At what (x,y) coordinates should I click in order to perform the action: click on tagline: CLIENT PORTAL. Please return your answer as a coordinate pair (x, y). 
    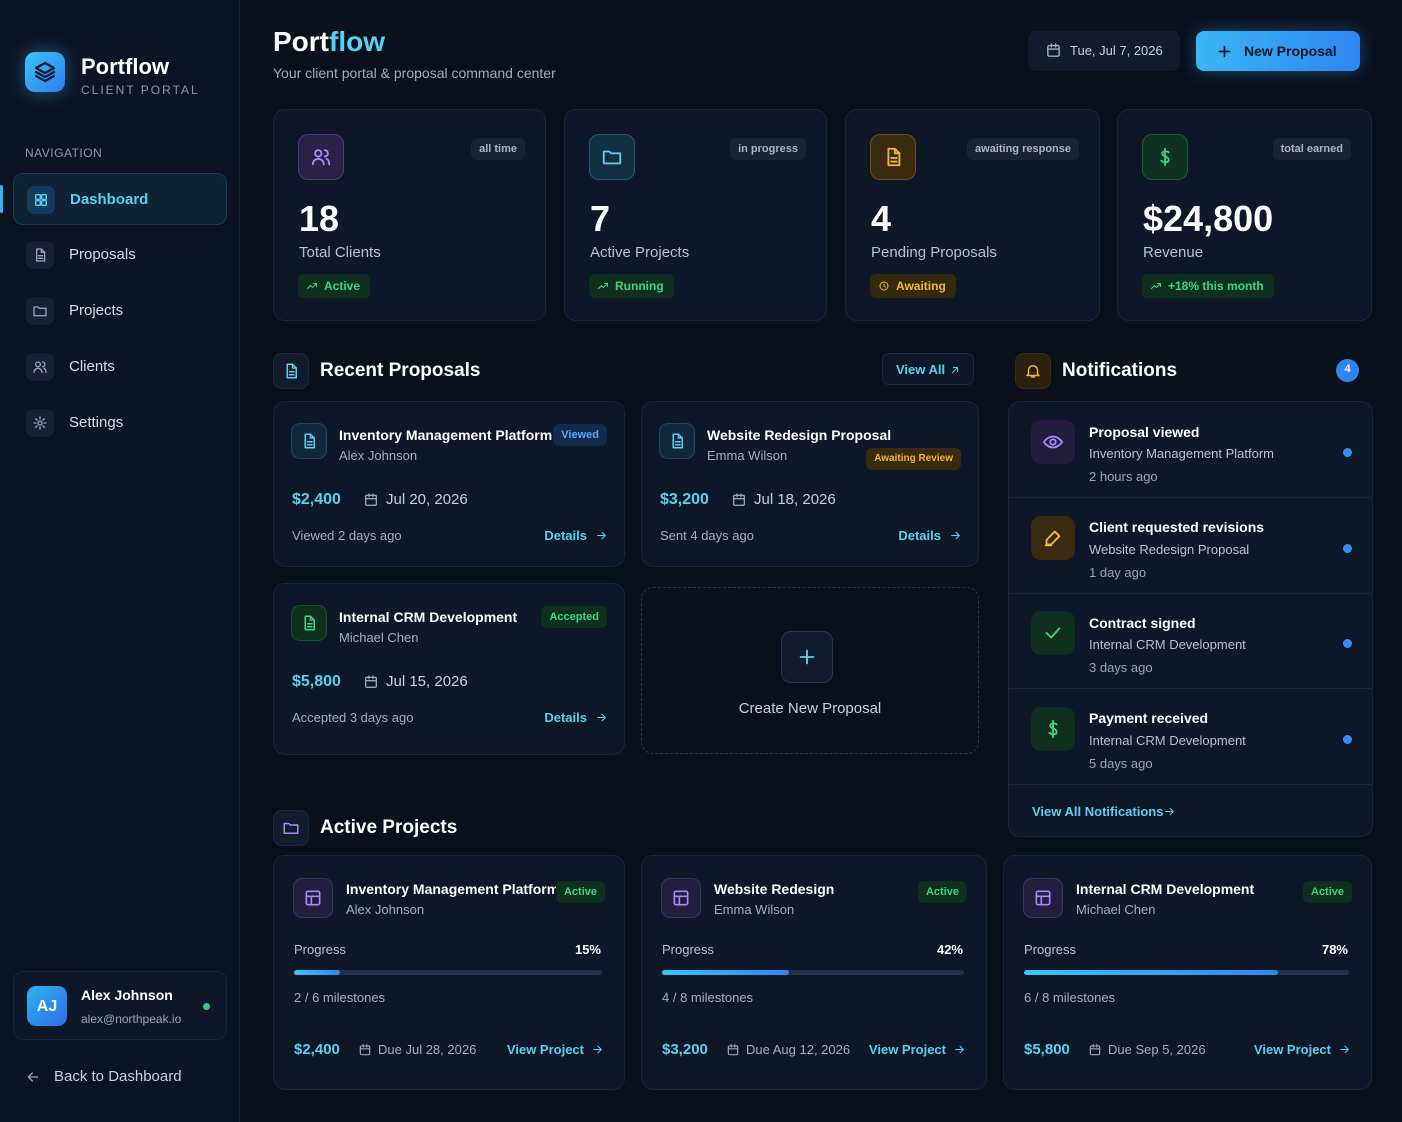
    Looking at the image, I should click on (140, 89).